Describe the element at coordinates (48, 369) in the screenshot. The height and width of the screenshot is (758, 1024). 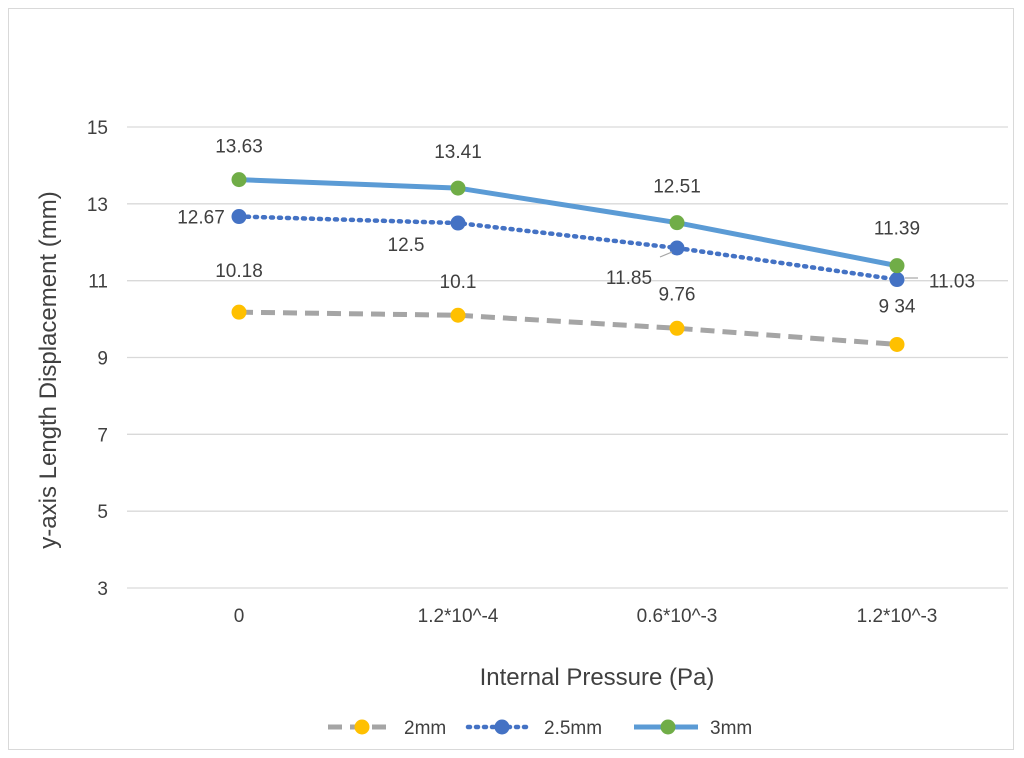
I see `y-axis-title: y-axis Length Displacement (mm)` at that location.